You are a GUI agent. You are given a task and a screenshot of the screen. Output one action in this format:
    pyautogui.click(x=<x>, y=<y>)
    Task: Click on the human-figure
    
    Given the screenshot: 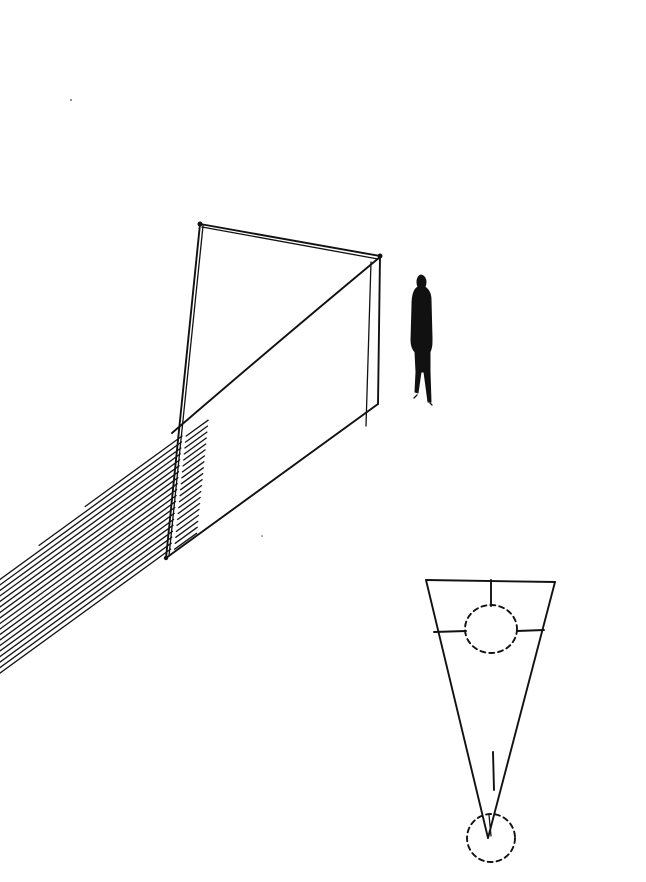 What is the action you would take?
    pyautogui.click(x=421, y=340)
    